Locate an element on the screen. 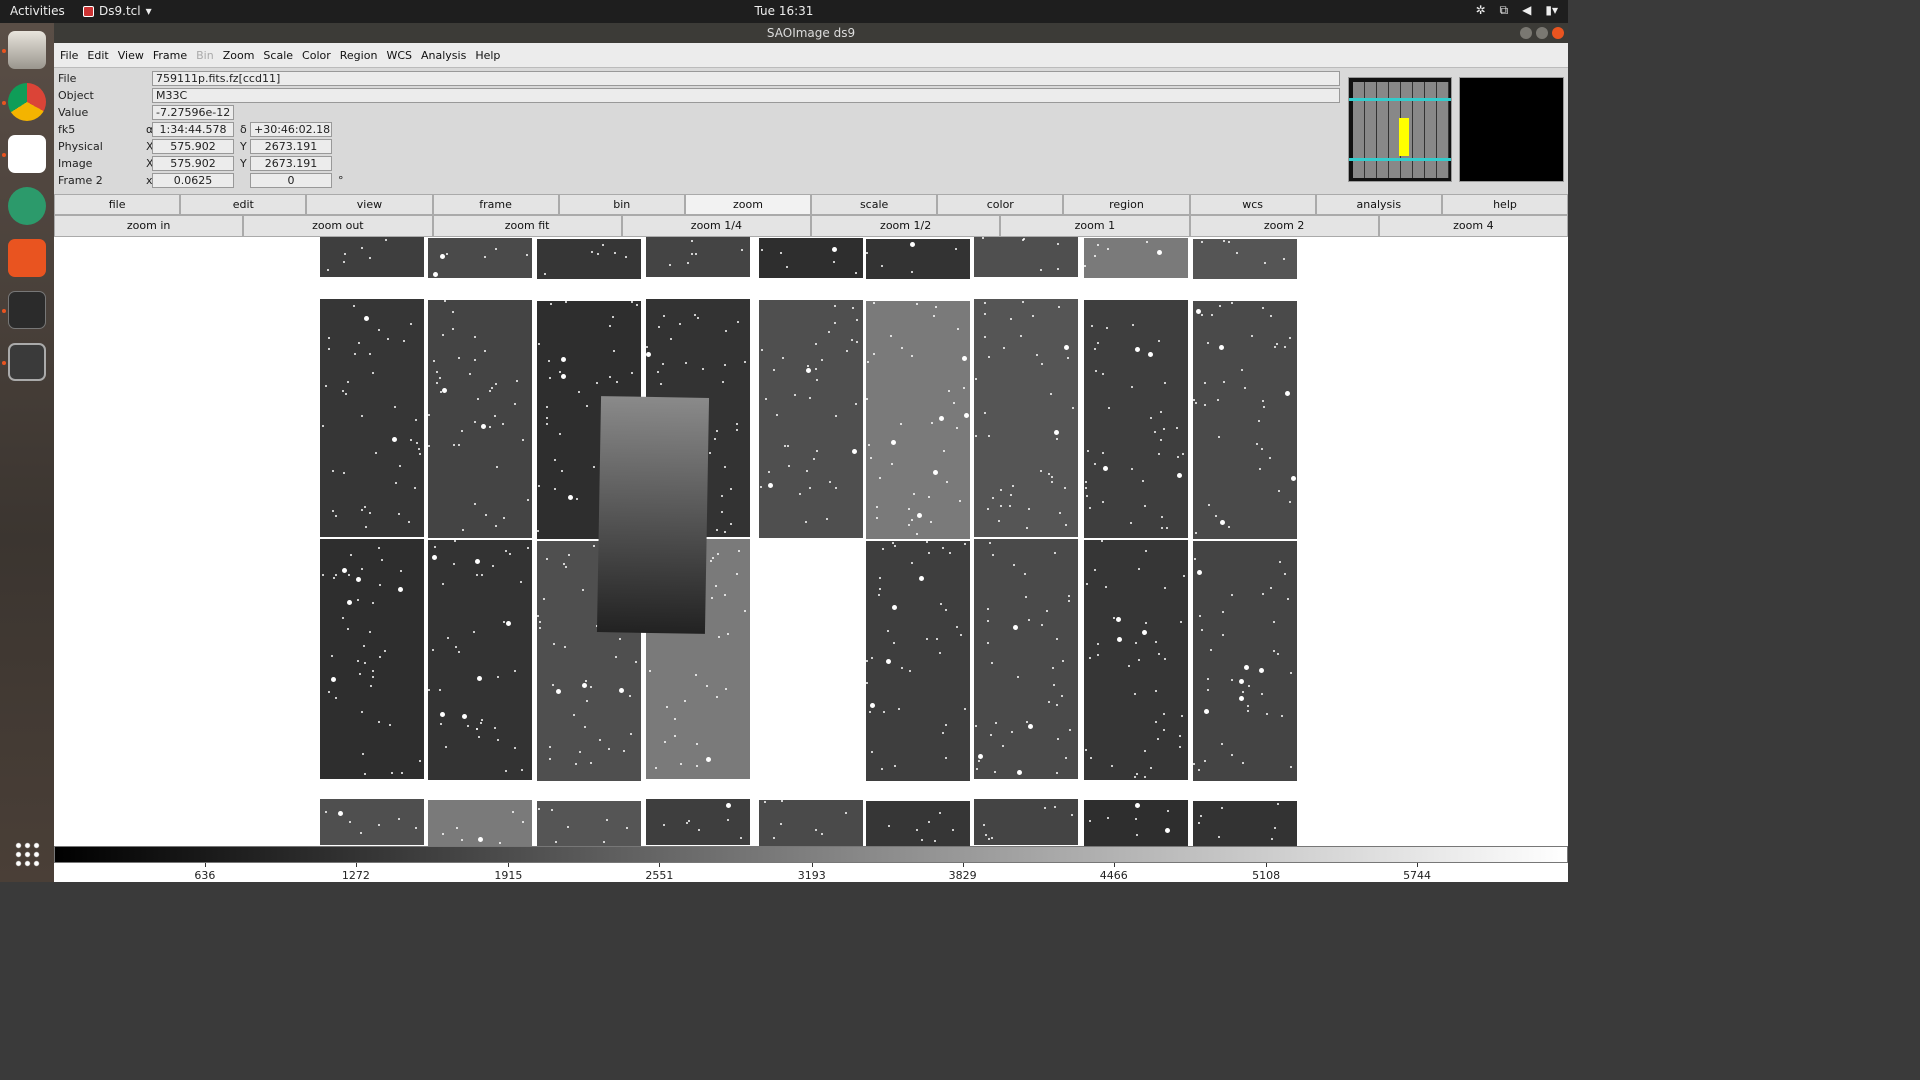  menu-wcs: WCS is located at coordinates (399, 55).